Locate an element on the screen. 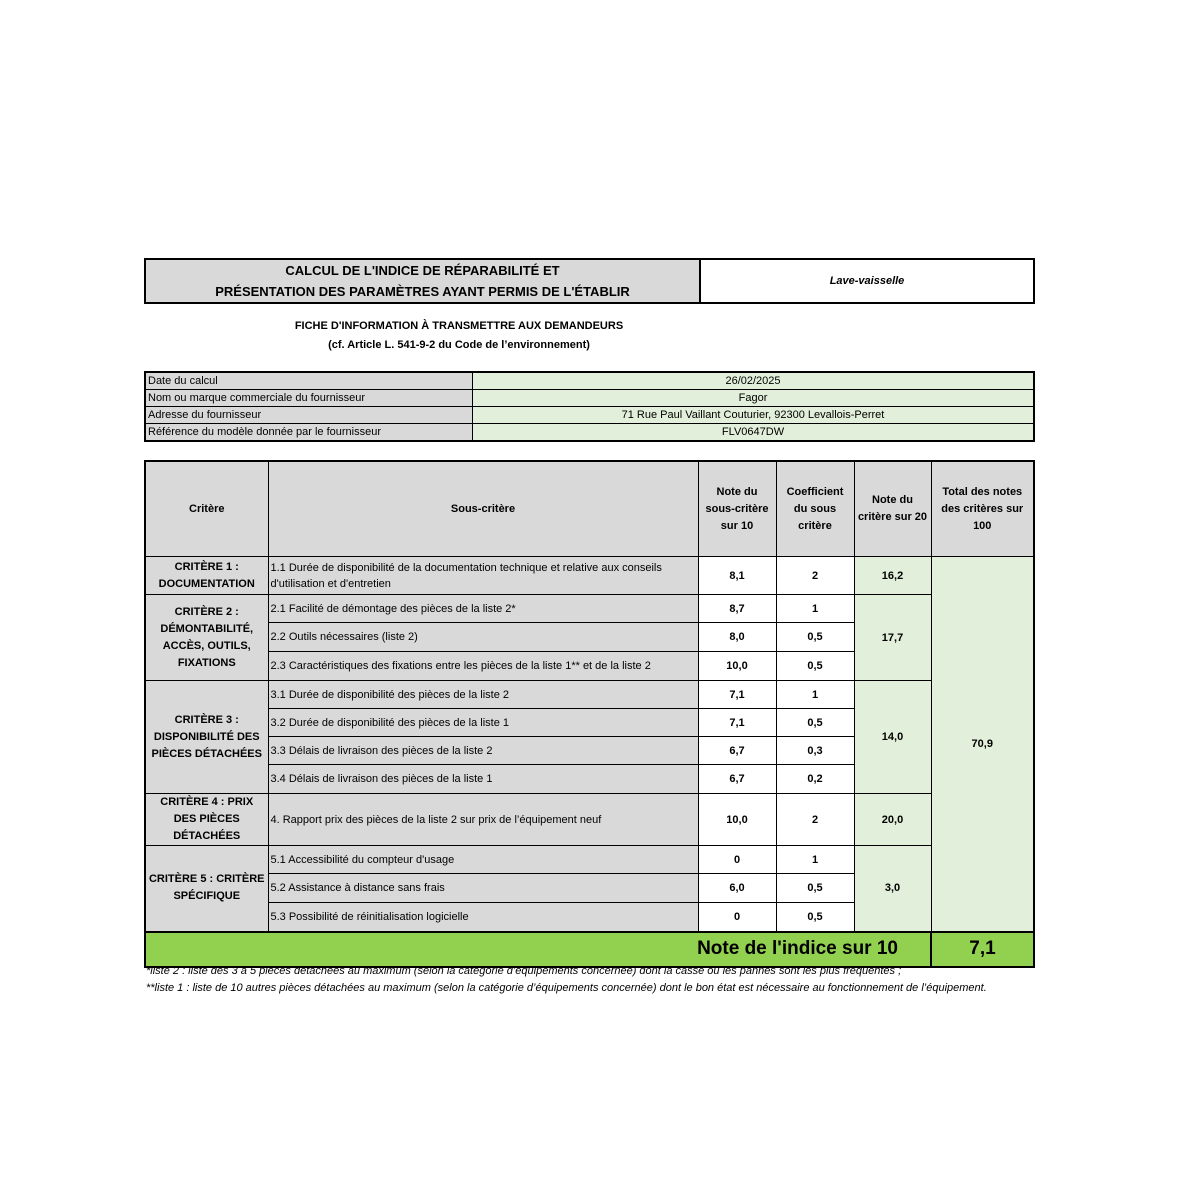 This screenshot has width=1200, height=1200. column-header: Coefficient du sous critère is located at coordinates (815, 508).